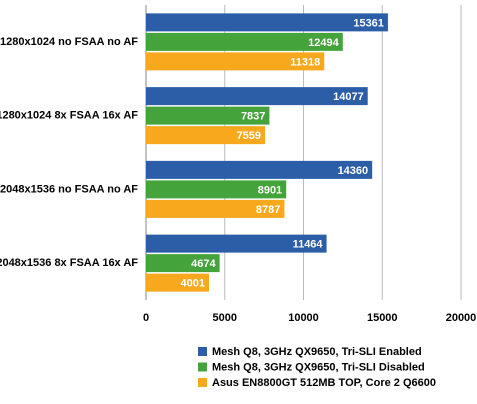 The width and height of the screenshot is (477, 404). Describe the element at coordinates (308, 245) in the screenshot. I see `value-label: 11464` at that location.